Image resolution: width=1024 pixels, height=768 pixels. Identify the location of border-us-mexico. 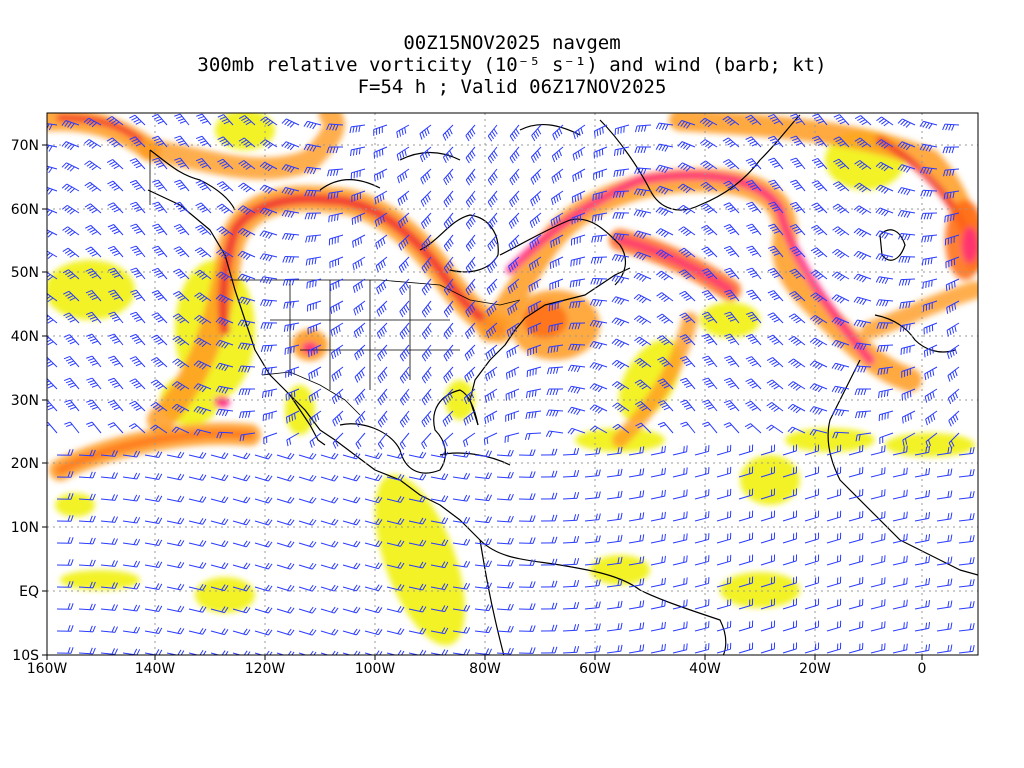
(311, 393).